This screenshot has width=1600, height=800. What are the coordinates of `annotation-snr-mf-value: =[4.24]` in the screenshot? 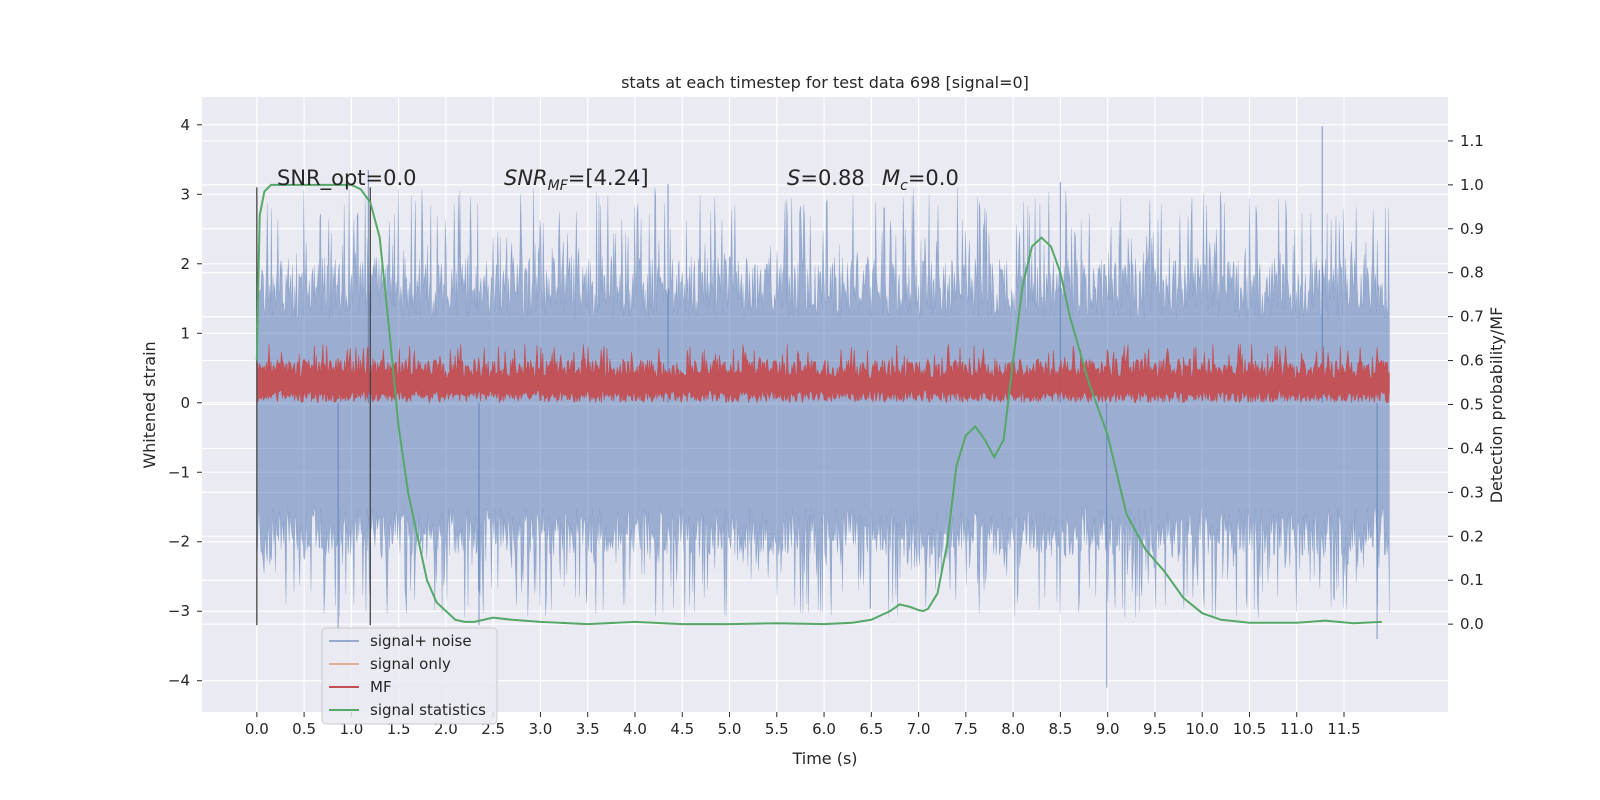 It's located at (608, 178).